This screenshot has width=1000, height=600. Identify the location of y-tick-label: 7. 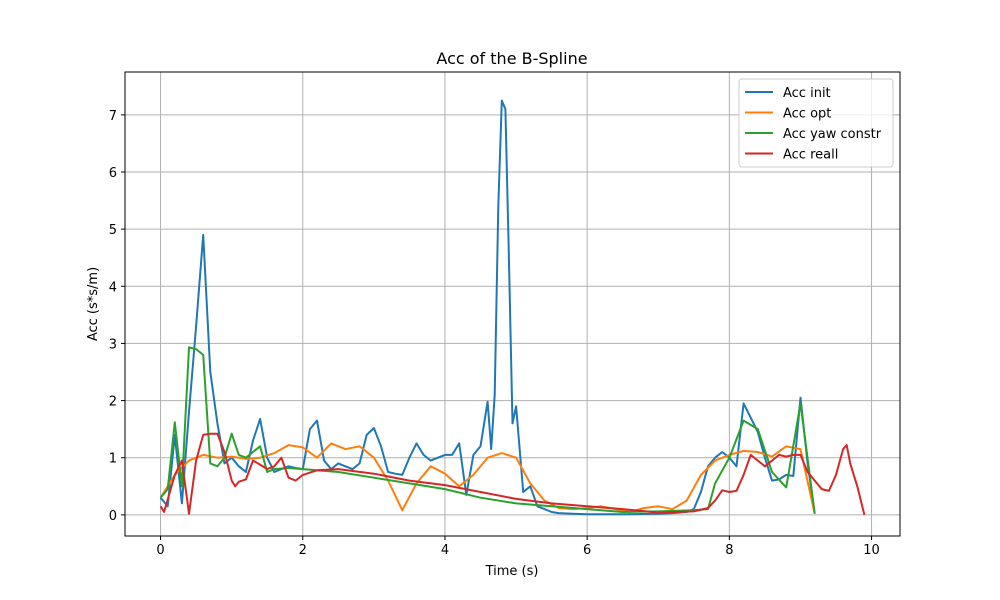
(113, 116).